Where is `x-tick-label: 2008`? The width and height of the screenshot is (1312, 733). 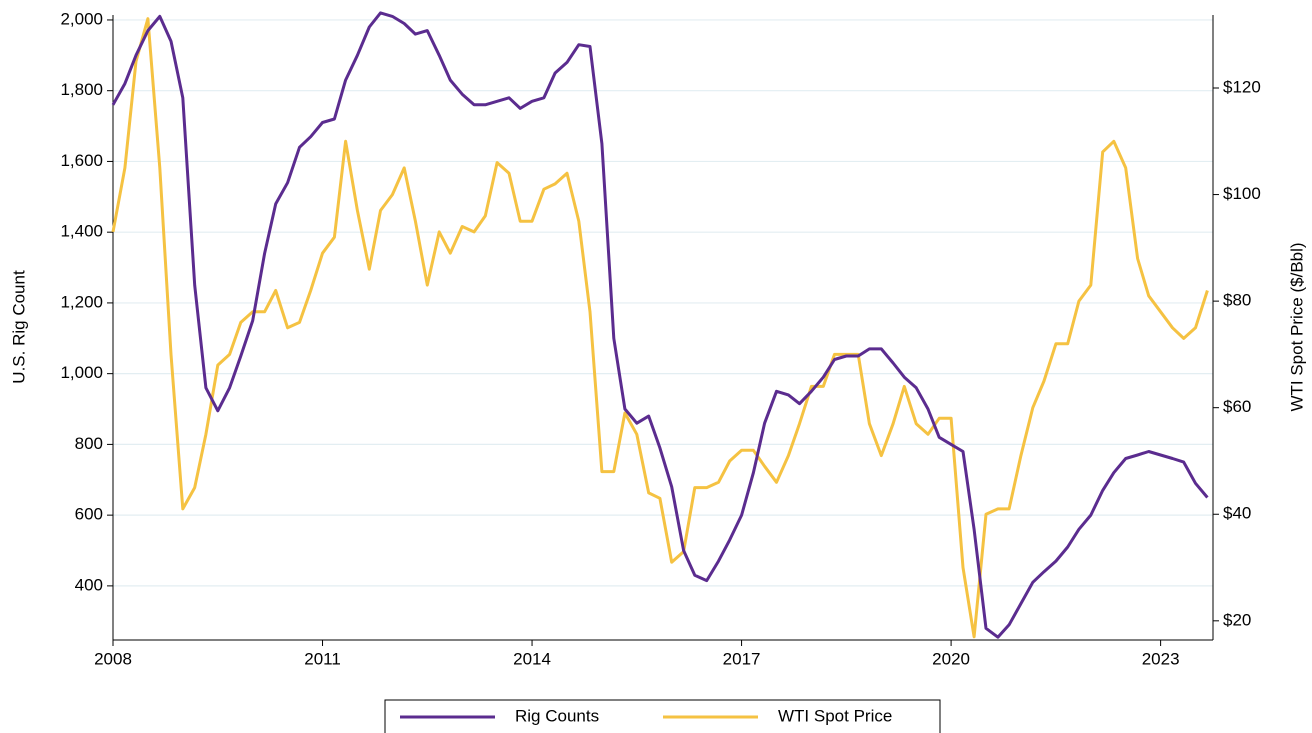 x-tick-label: 2008 is located at coordinates (113, 658).